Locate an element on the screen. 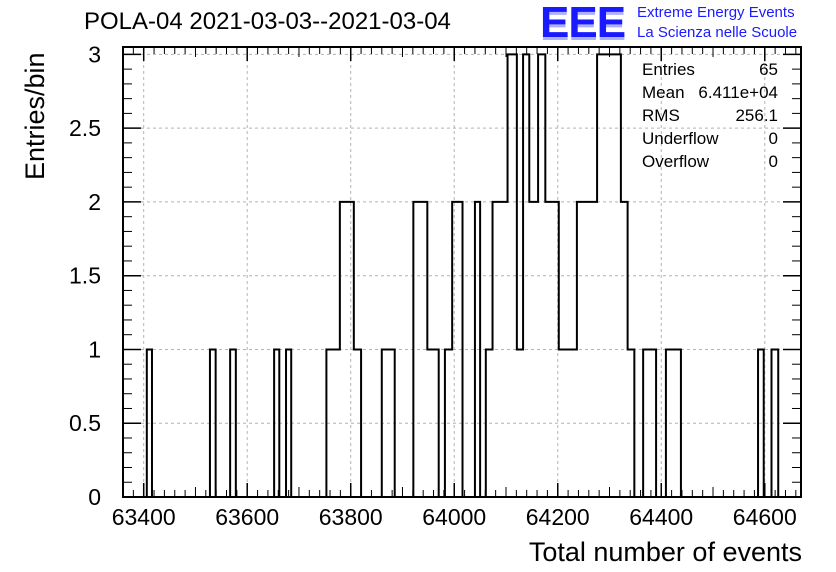  stats-row-overflow: Overflow 0 is located at coordinates (710, 163).